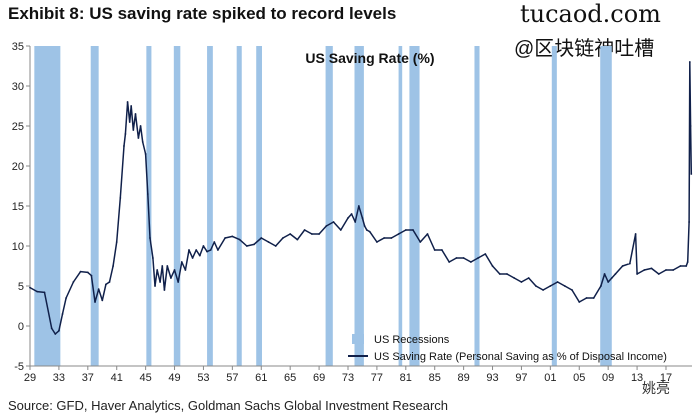 This screenshot has width=700, height=420. Describe the element at coordinates (21, 287) in the screenshot. I see `y-tick-label: 5` at that location.